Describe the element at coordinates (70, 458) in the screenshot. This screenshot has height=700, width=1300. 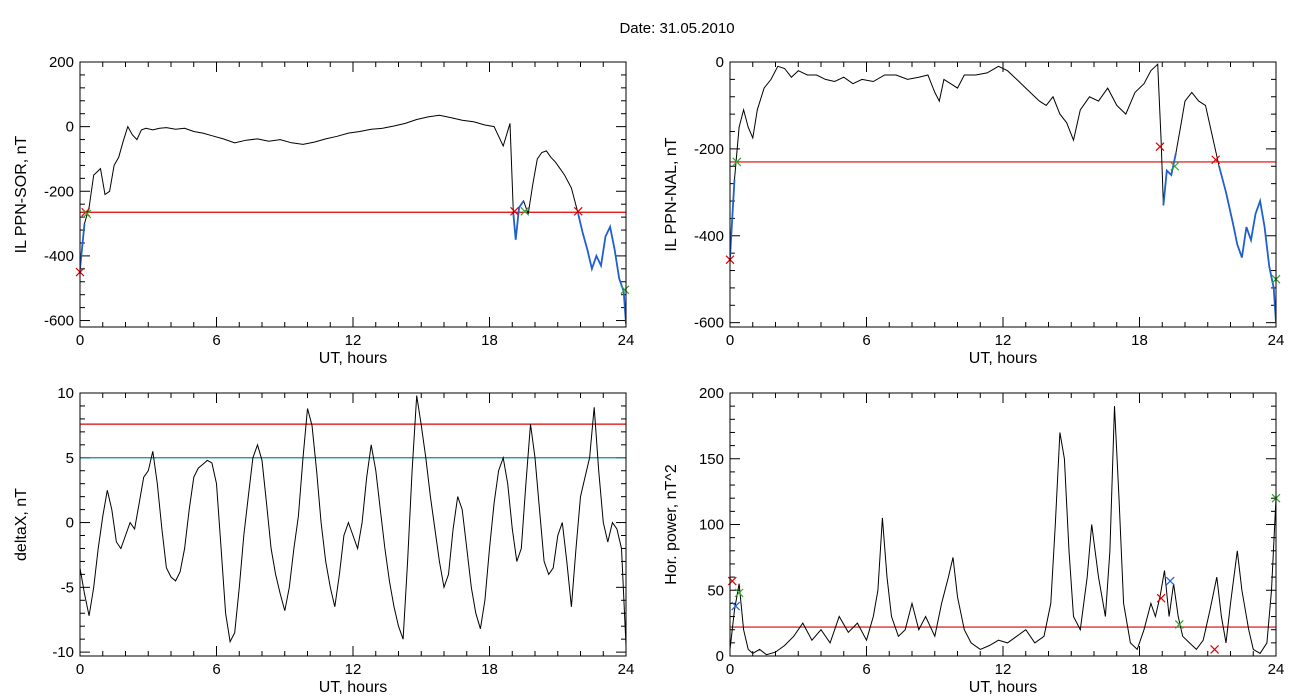
I see `y-tick-label: 5` at that location.